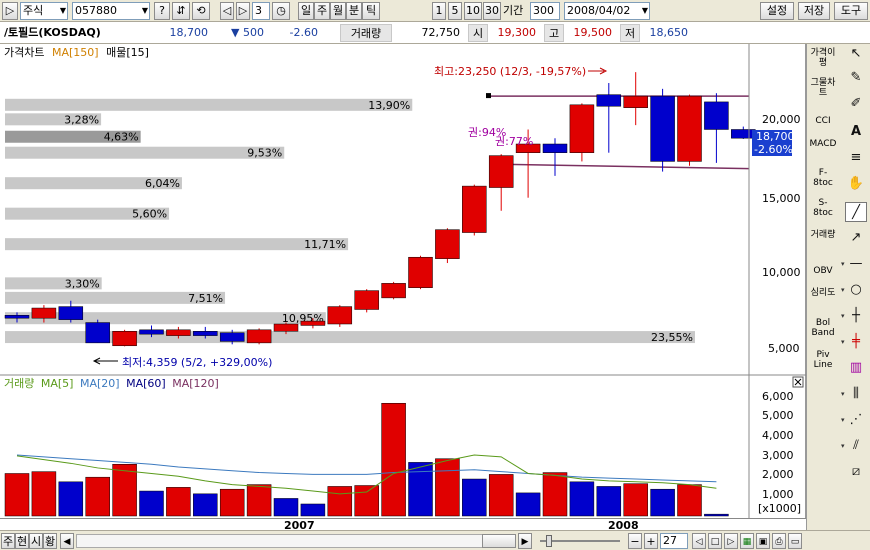  Describe the element at coordinates (227, 11) in the screenshot. I see `prev-button: ◁` at that location.